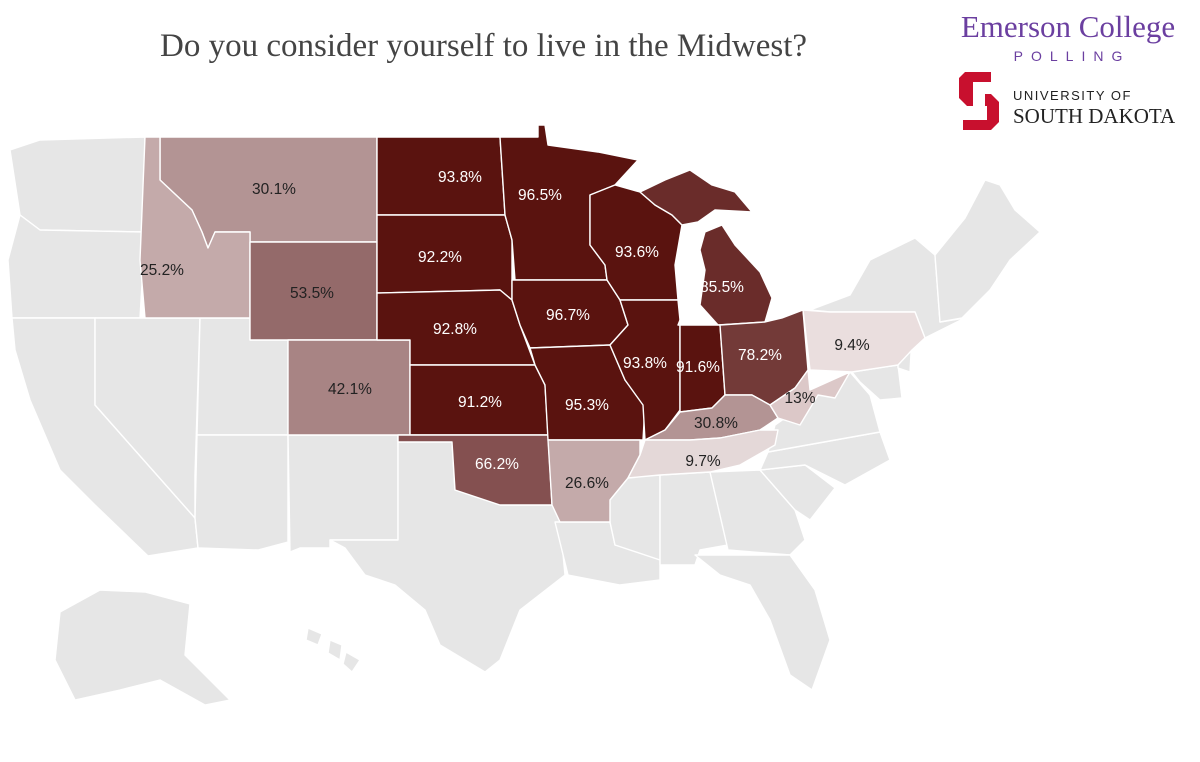  I want to click on state-tennessee, so click(703, 454).